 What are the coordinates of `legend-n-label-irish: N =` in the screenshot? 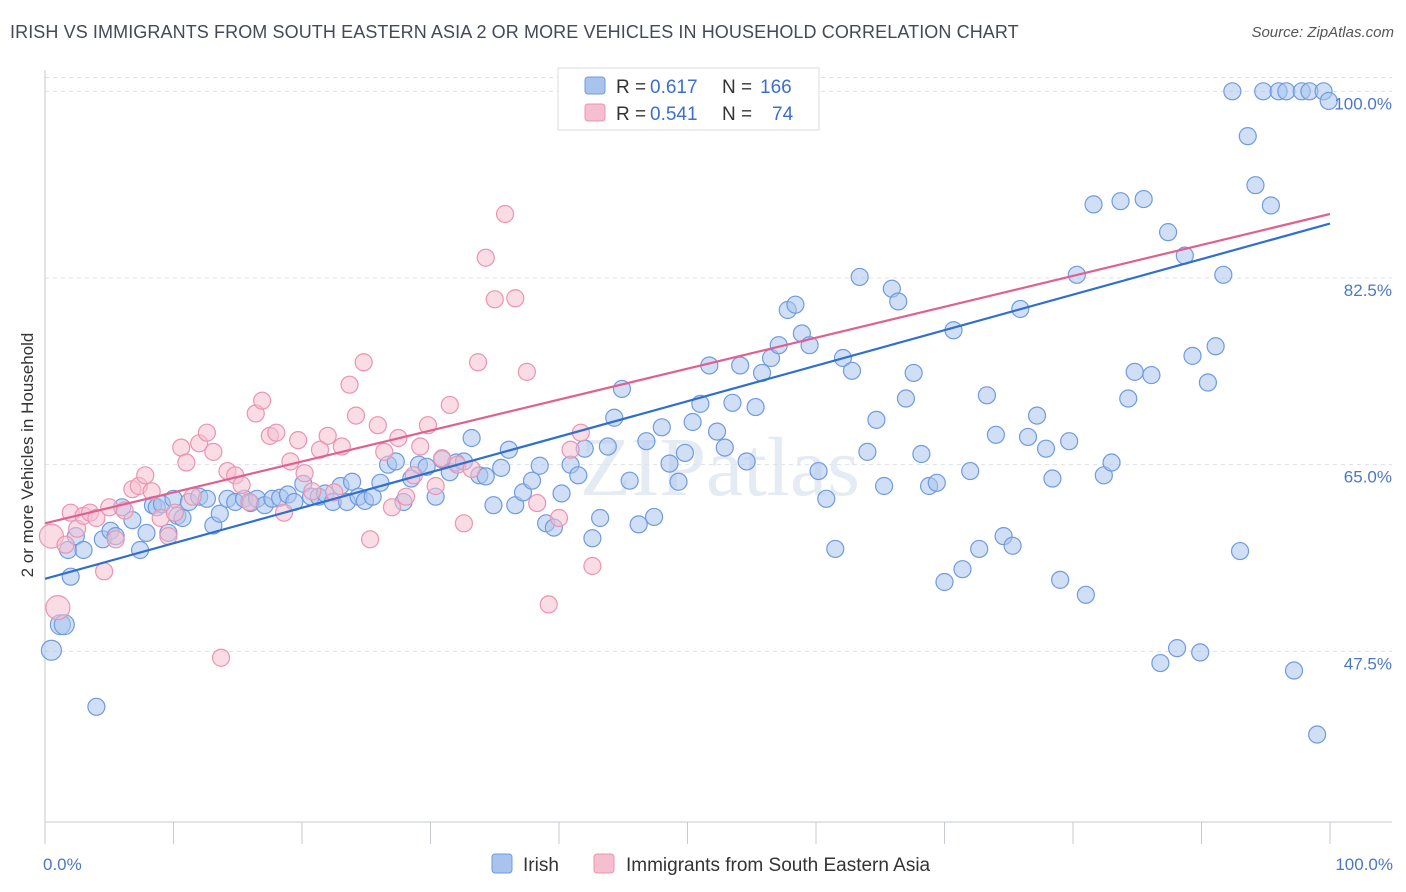 It's located at (737, 87).